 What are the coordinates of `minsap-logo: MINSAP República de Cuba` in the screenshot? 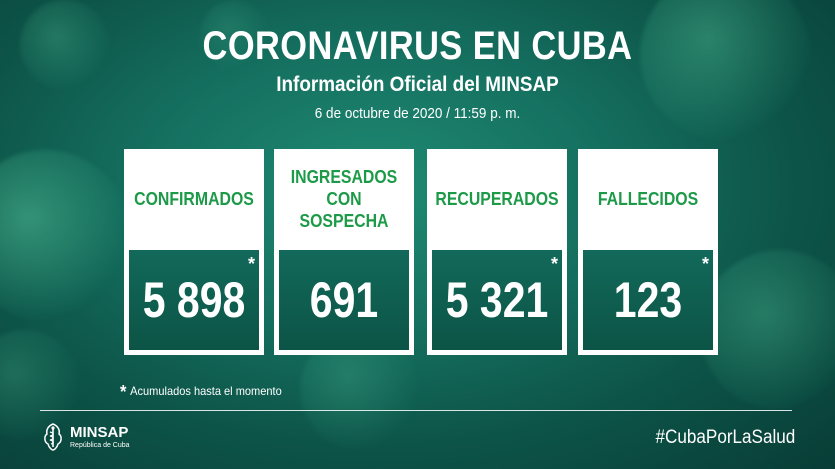 It's located at (85, 437).